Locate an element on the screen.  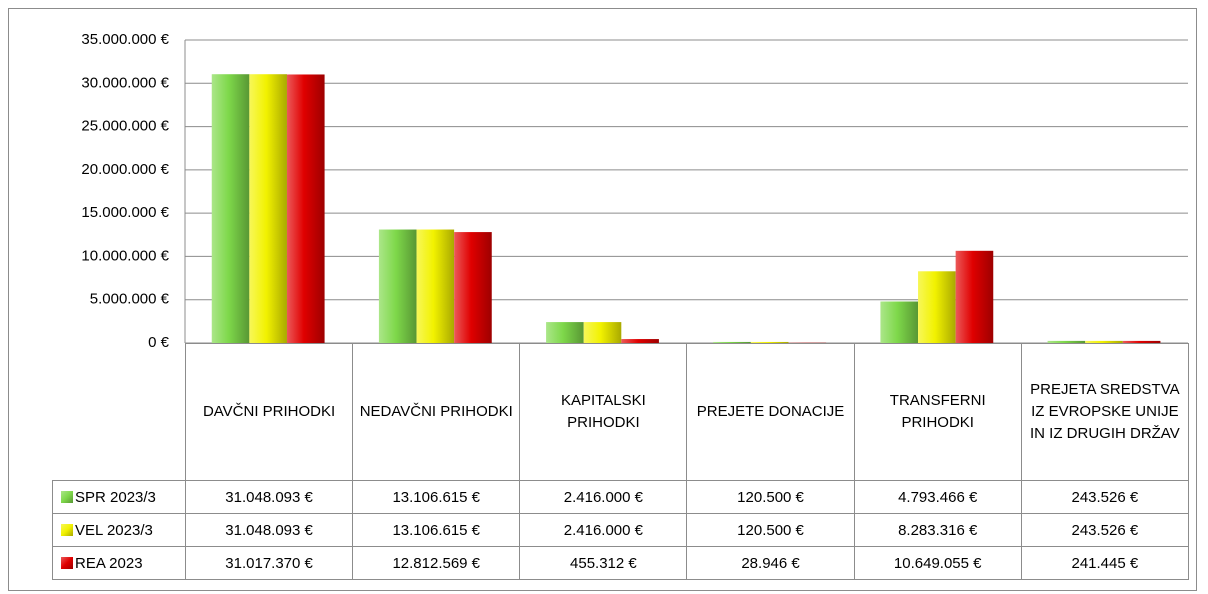
category-label: NEDAVČNI PRIHODKI is located at coordinates (436, 412).